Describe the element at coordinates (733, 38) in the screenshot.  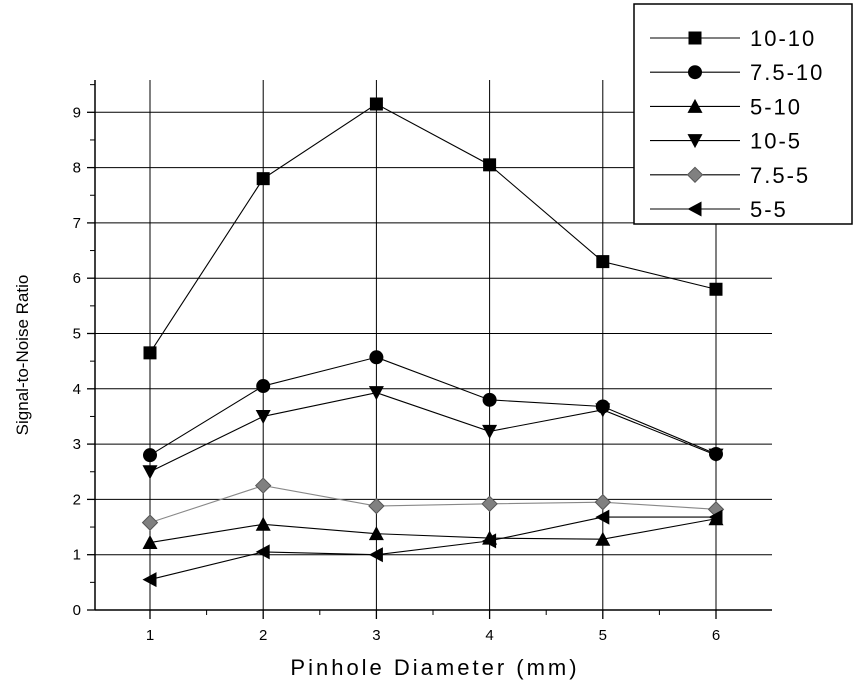
I see `legend-entry: 10-10` at that location.